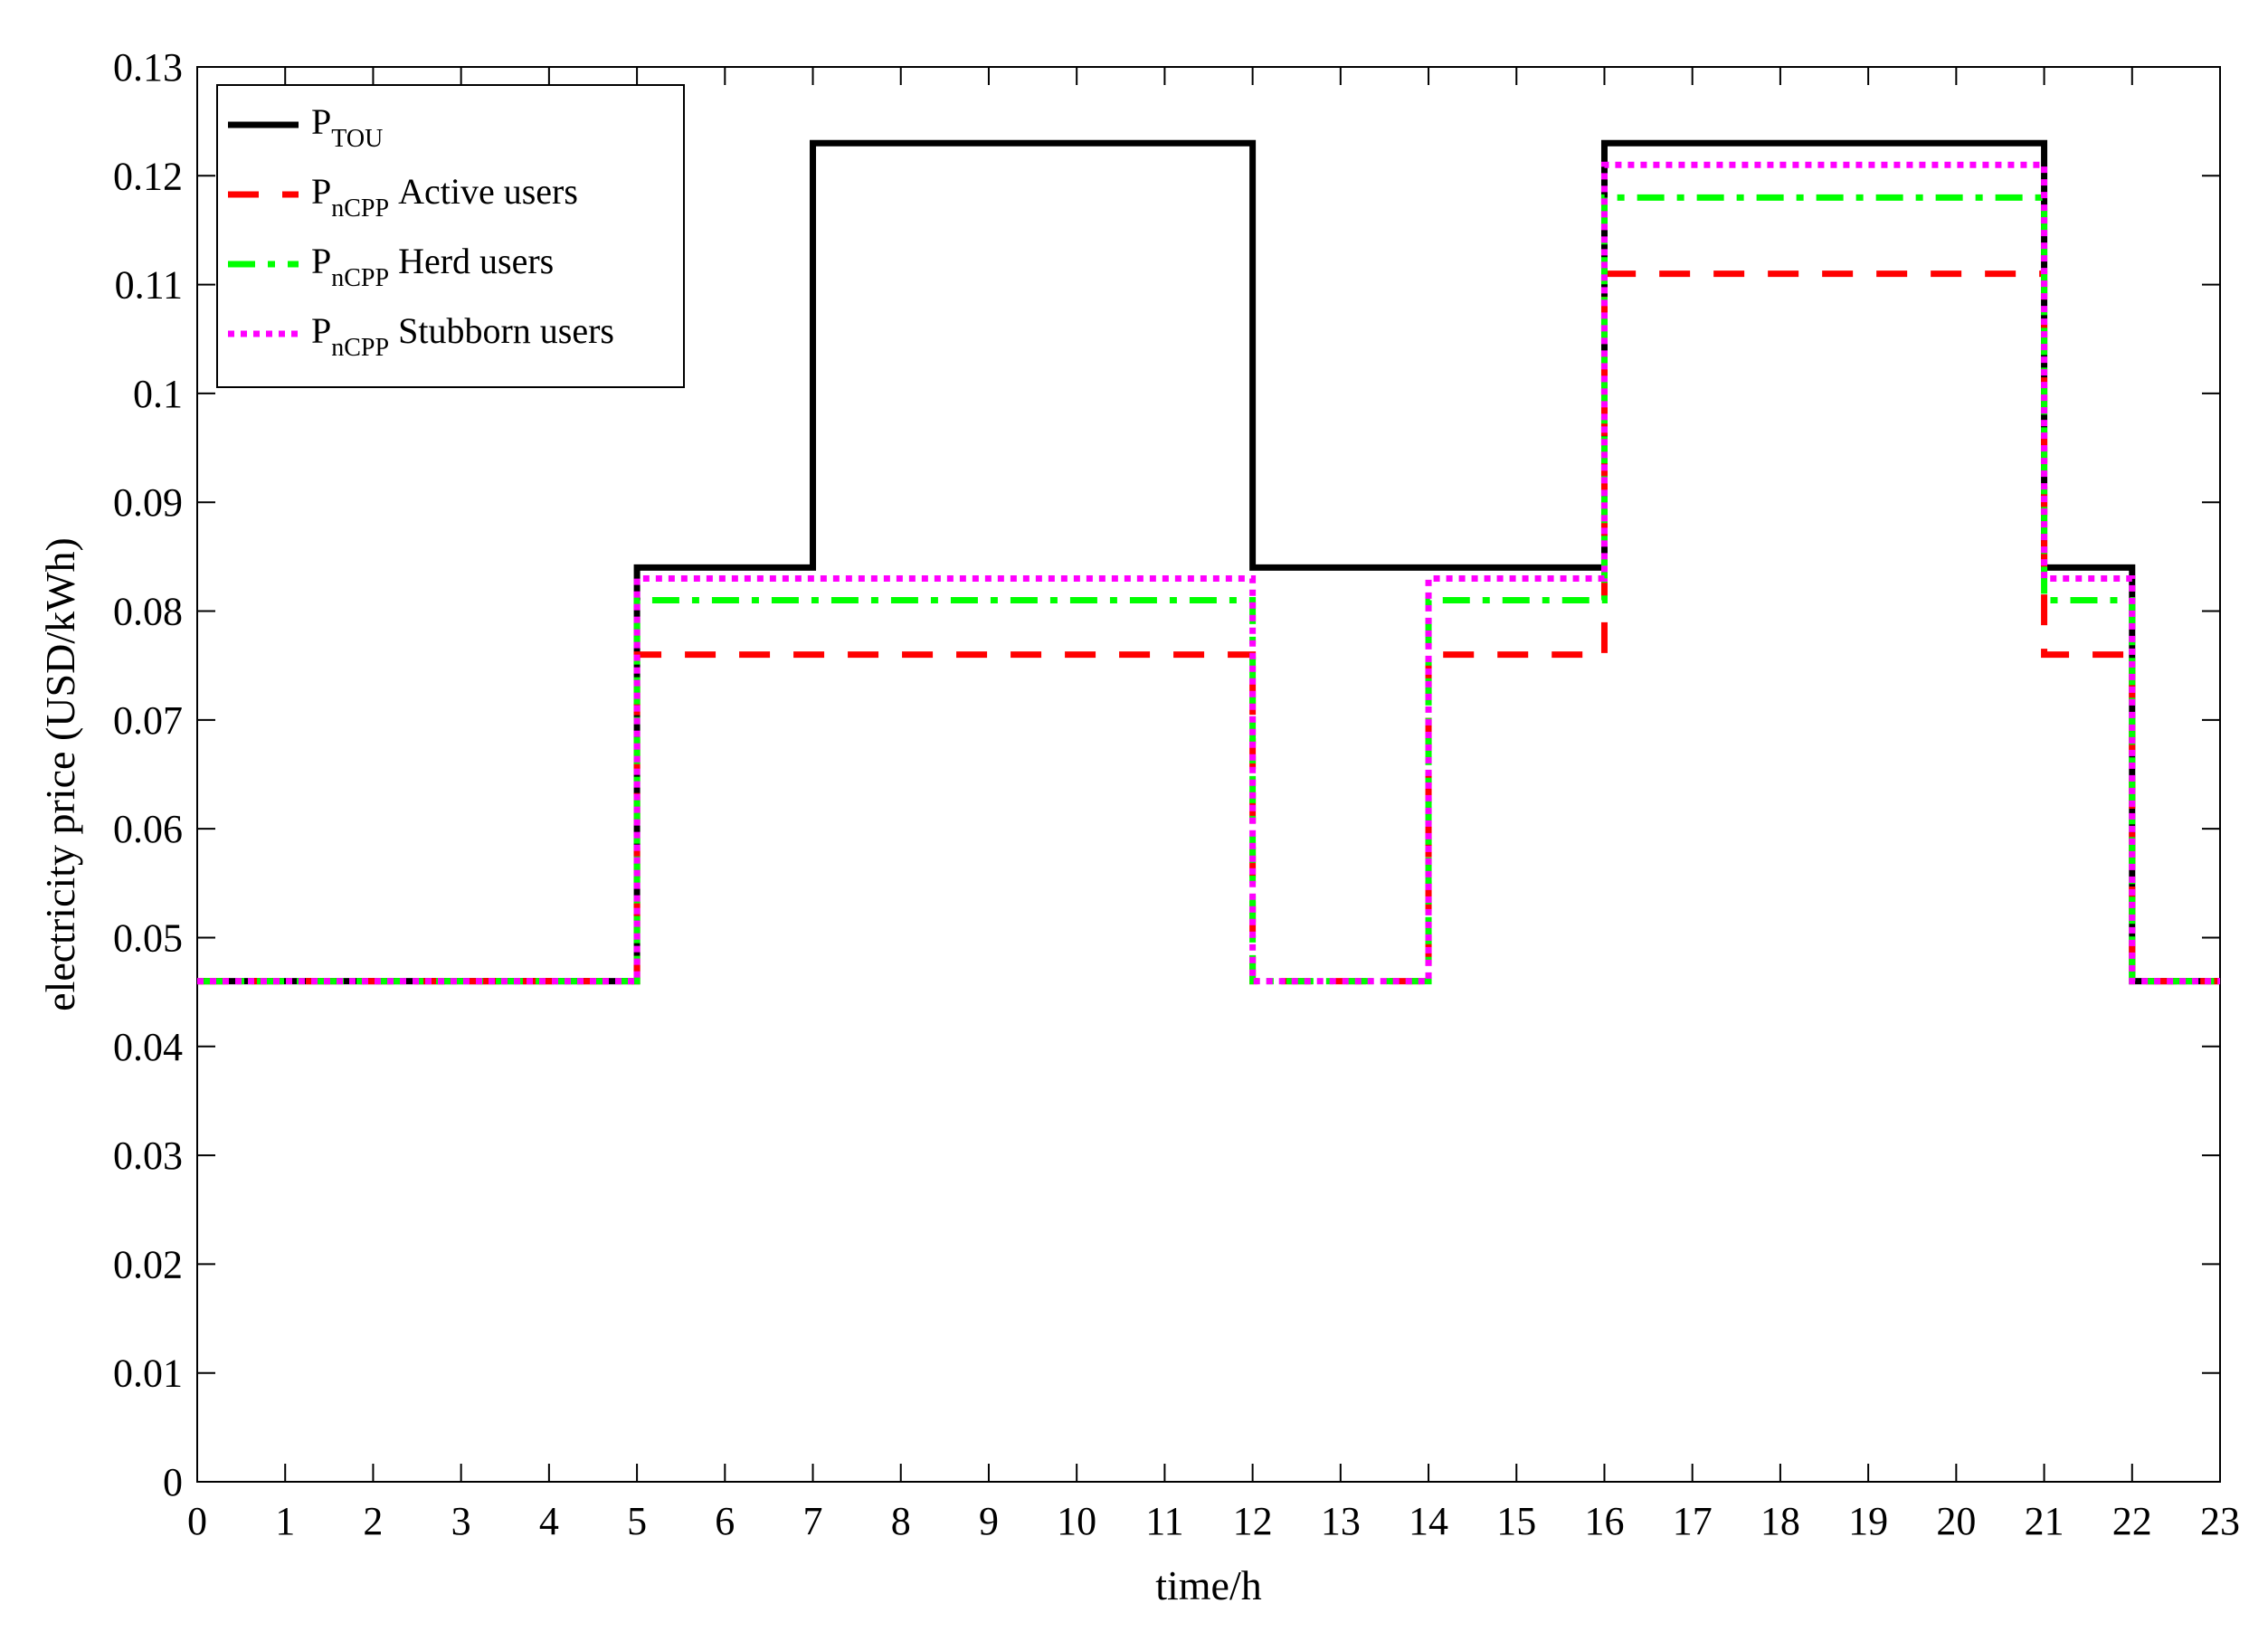  What do you see at coordinates (1604, 1521) in the screenshot?
I see `x-tick-label: 16` at bounding box center [1604, 1521].